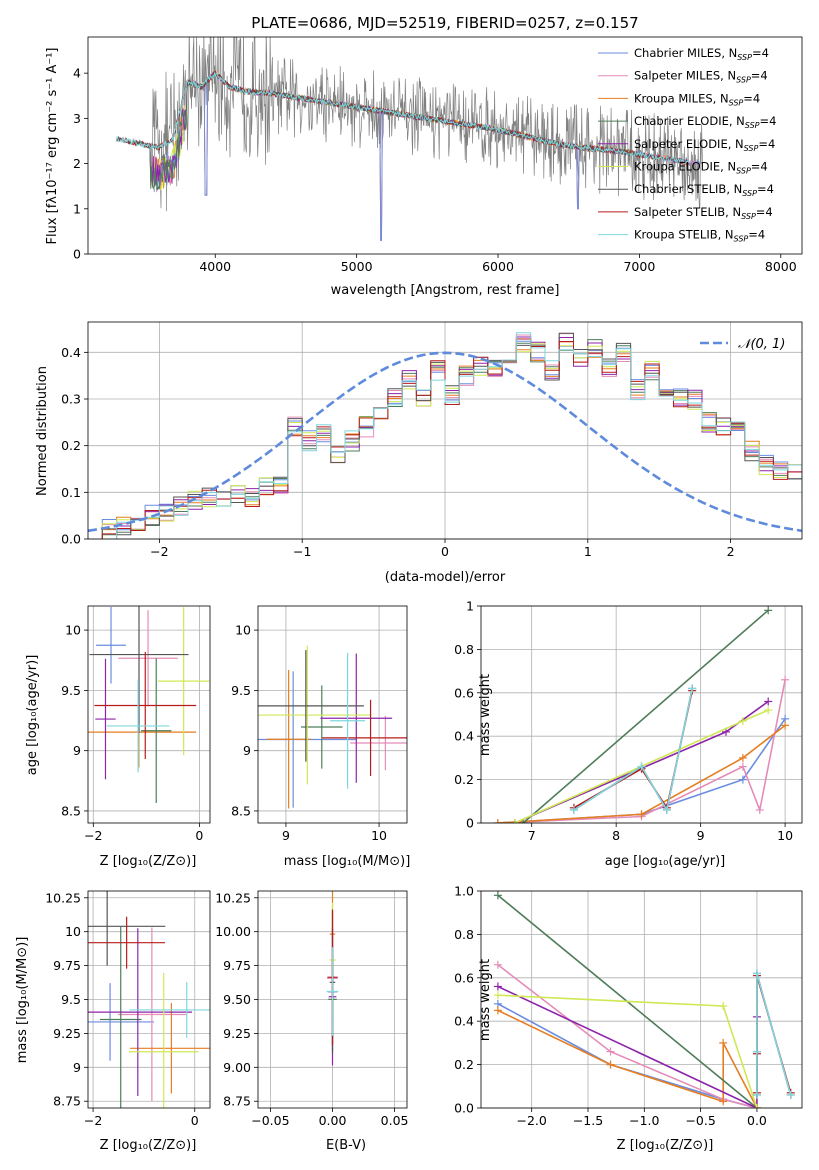  Describe the element at coordinates (464, 891) in the screenshot. I see `y-tick-label: 1.0` at that location.